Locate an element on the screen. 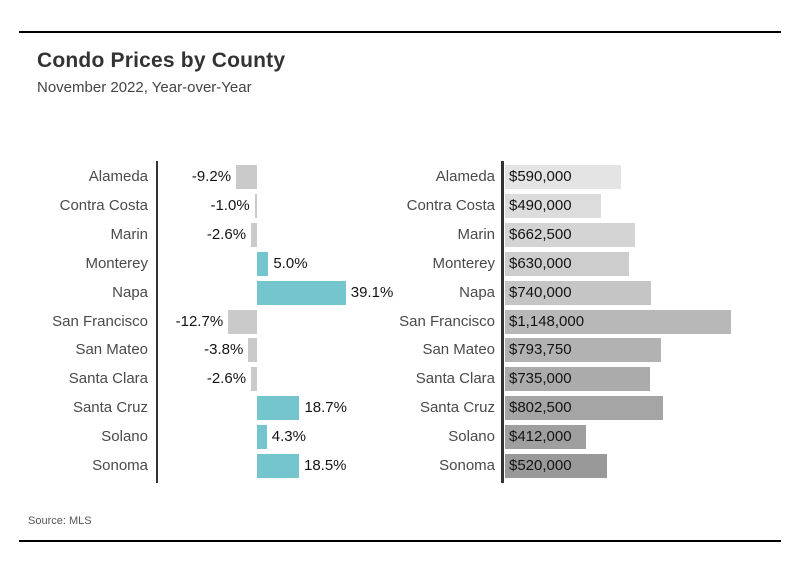 This screenshot has height=575, width=801. page-subtitle: November 2022, Year-over-Year is located at coordinates (144, 87).